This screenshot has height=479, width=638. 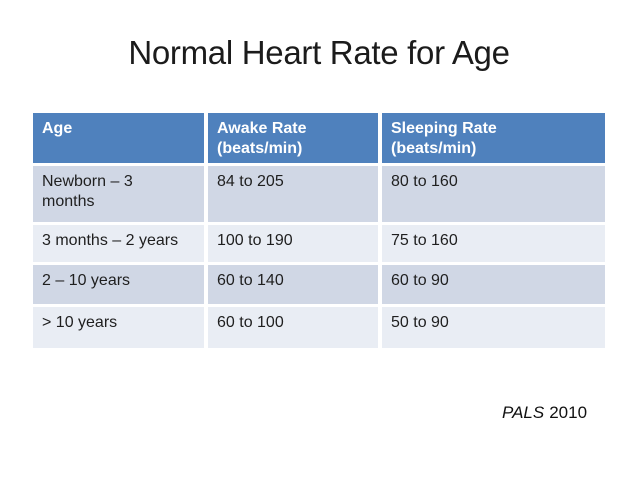 I want to click on column-header-age-line1: Age, so click(x=57, y=128).